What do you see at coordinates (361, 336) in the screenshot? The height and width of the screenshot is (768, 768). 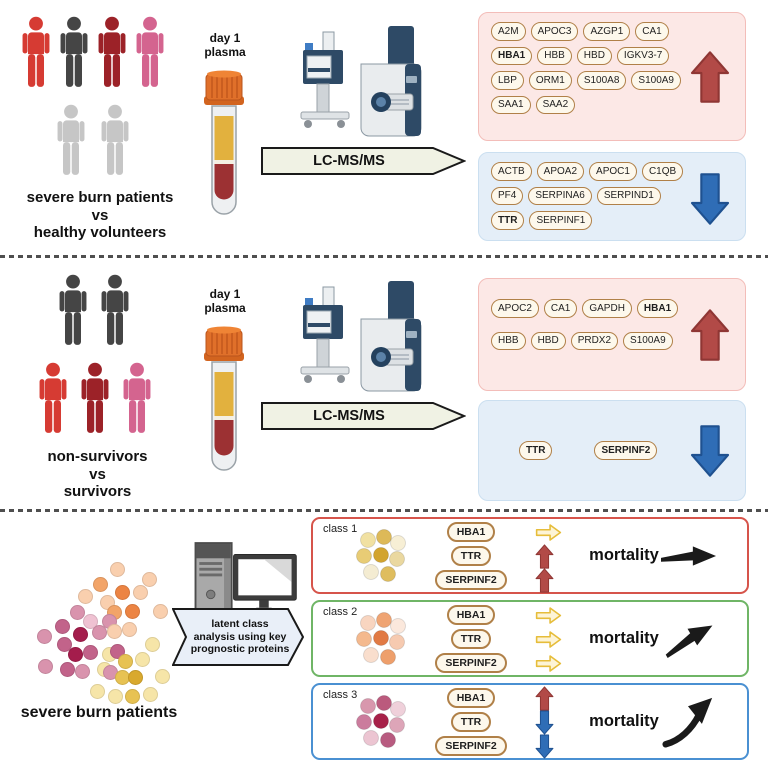 I see `mass-spectrometer-icon` at bounding box center [361, 336].